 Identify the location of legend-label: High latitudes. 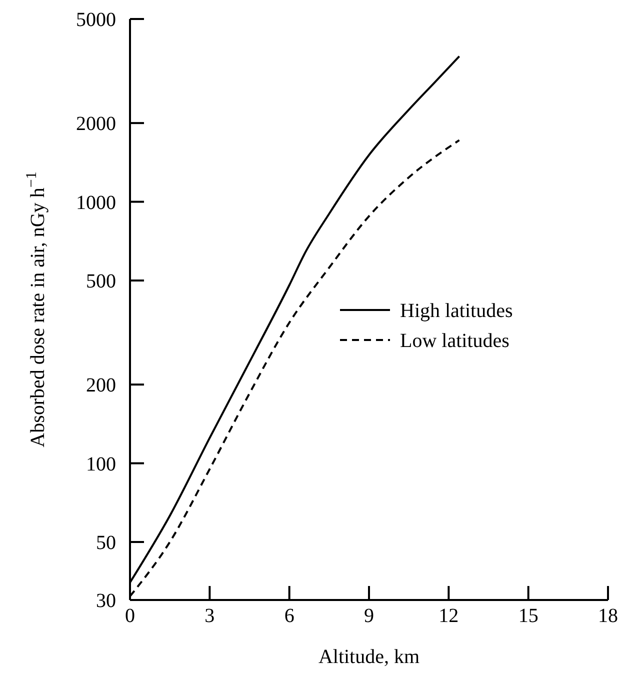
(456, 311).